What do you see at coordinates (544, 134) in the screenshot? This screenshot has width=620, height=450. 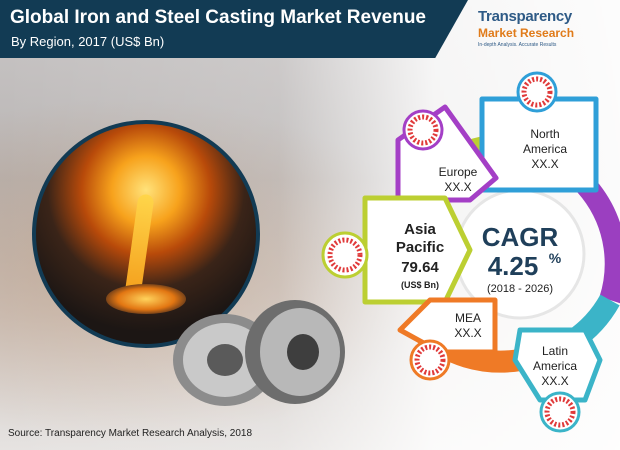 I see `label-north-america-line1: North` at bounding box center [544, 134].